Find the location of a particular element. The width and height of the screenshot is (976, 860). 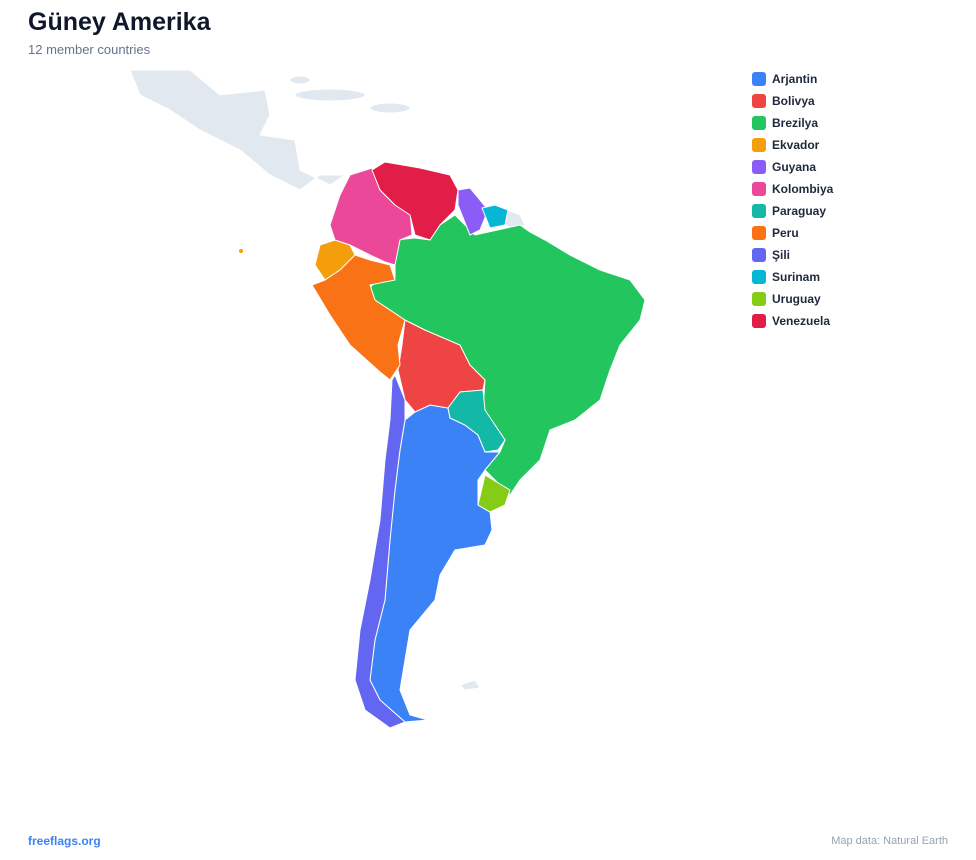

legend-label: Brezilya is located at coordinates (795, 123).